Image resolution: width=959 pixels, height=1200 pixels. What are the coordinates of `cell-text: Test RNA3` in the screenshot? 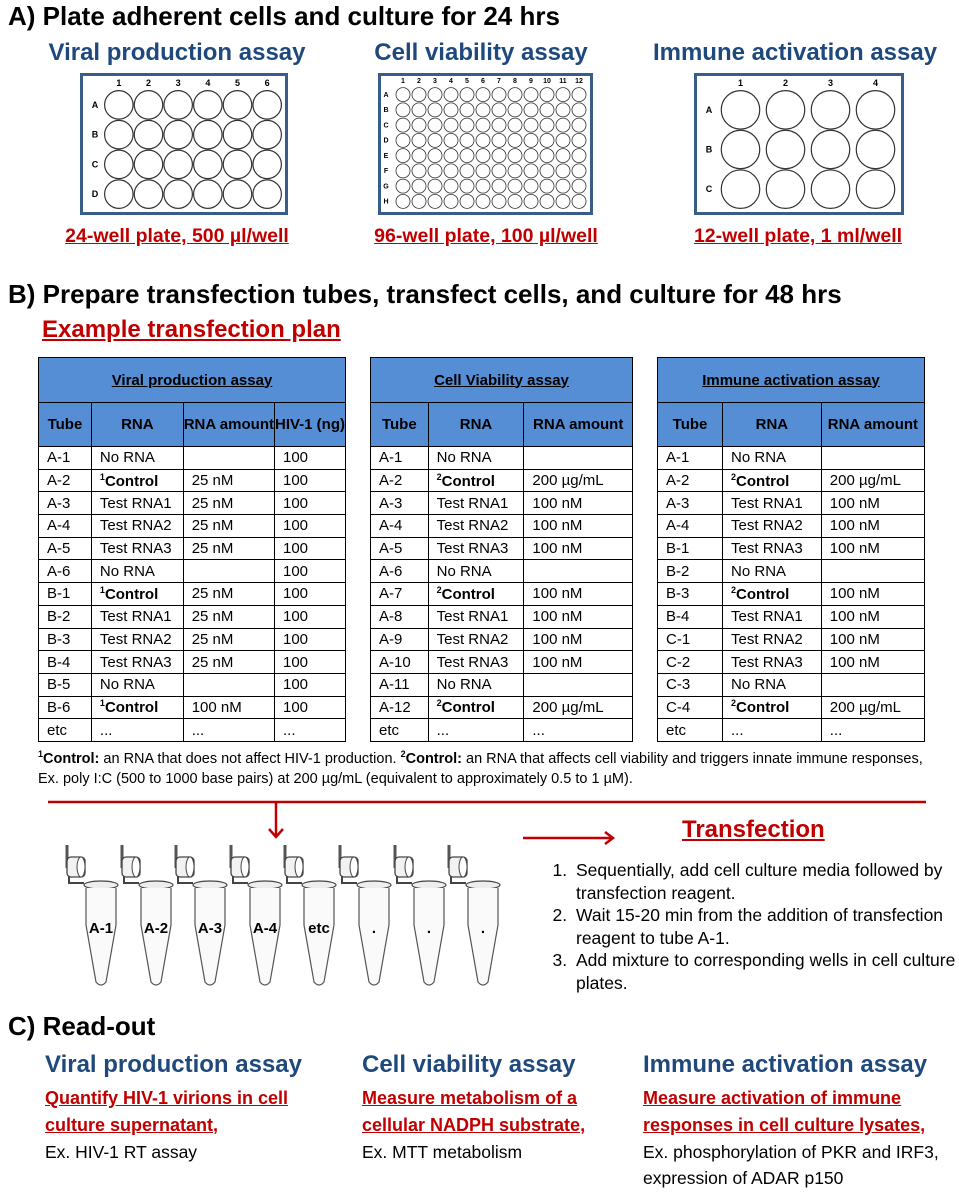 It's located at (767, 662).